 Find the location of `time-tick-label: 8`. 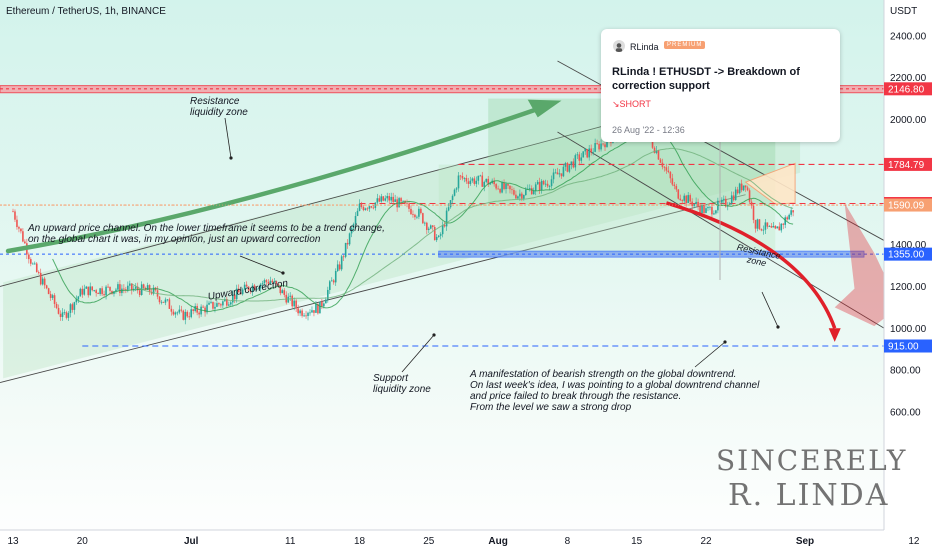

time-tick-label: 8 is located at coordinates (568, 541).